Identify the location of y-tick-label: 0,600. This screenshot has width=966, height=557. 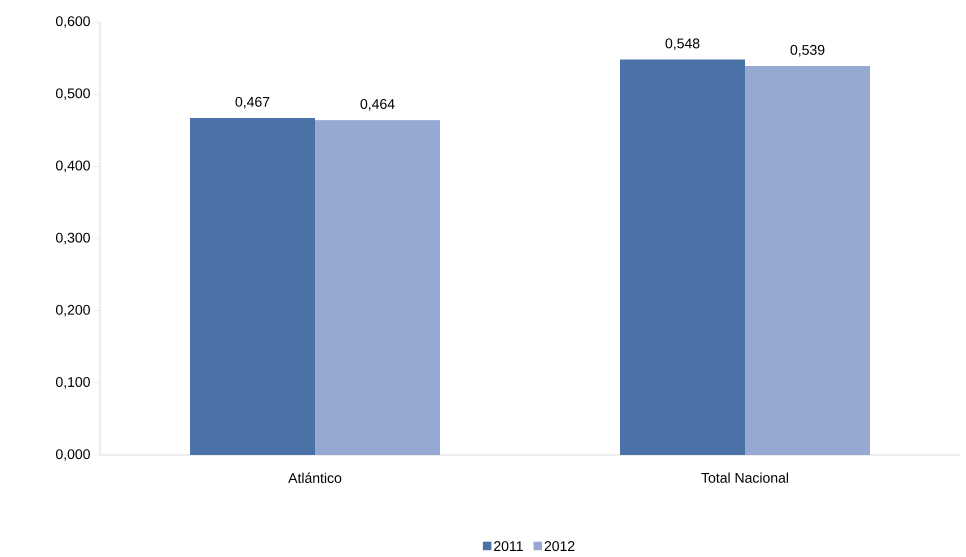
(73, 22).